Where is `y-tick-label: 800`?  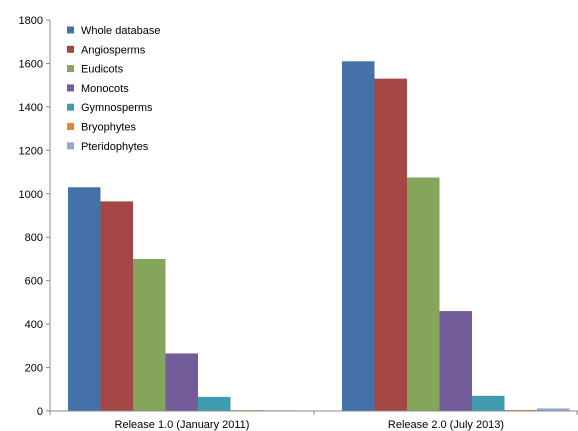
y-tick-label: 800 is located at coordinates (34, 238).